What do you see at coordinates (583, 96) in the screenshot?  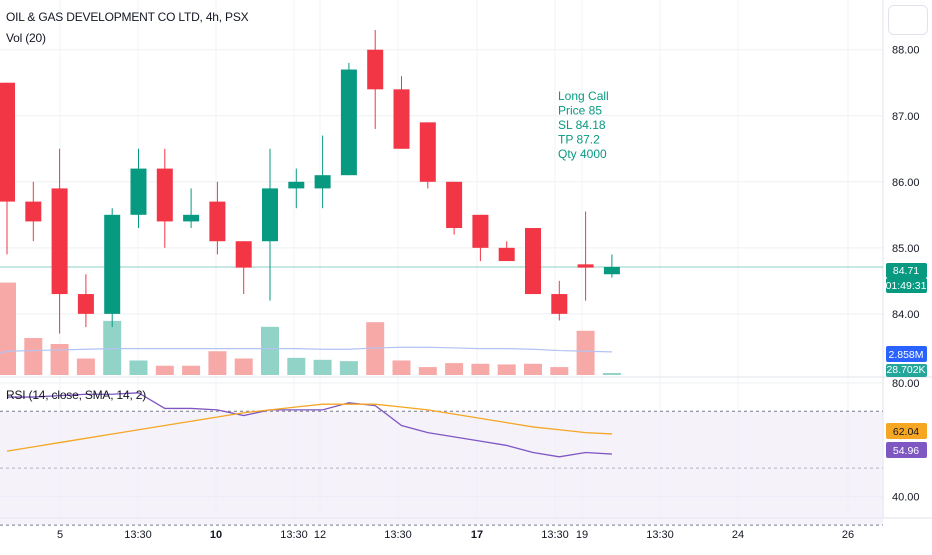 I see `annotation-line-0: Long Call` at bounding box center [583, 96].